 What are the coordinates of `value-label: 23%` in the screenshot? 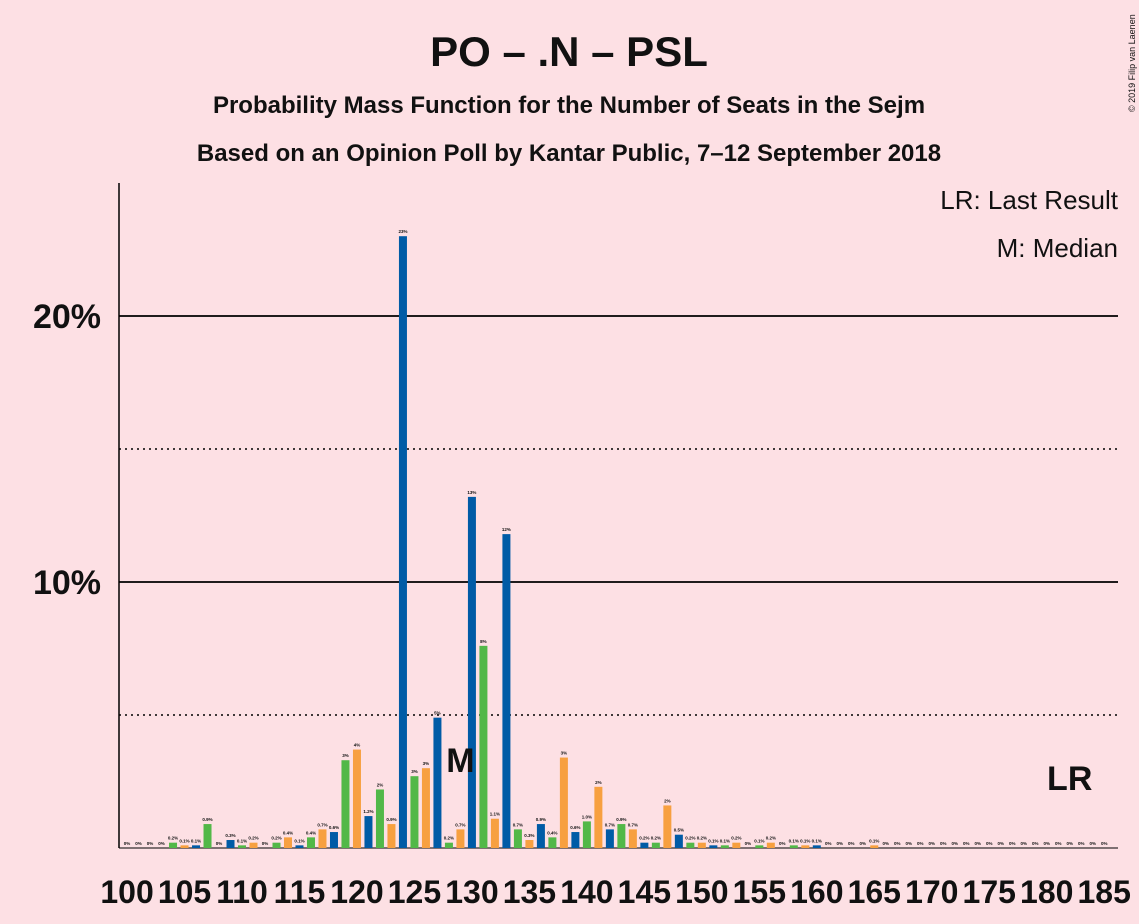 It's located at (402, 231).